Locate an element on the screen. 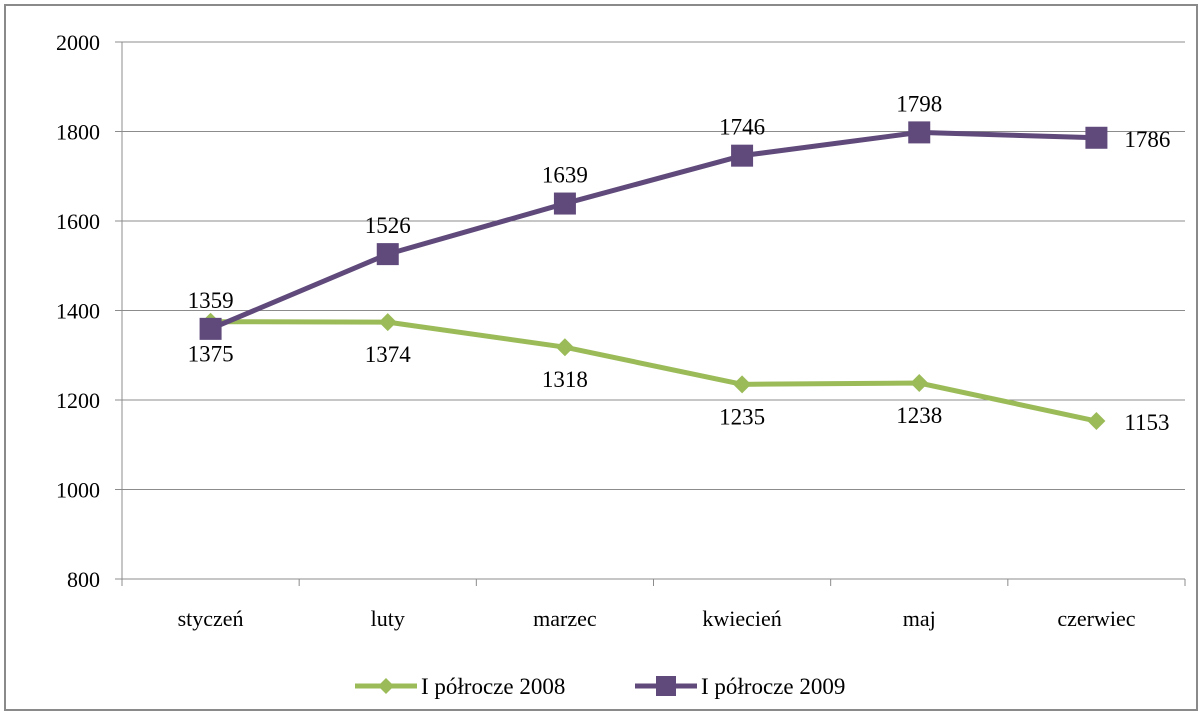  y-tick-label: 1600 is located at coordinates (78, 221).